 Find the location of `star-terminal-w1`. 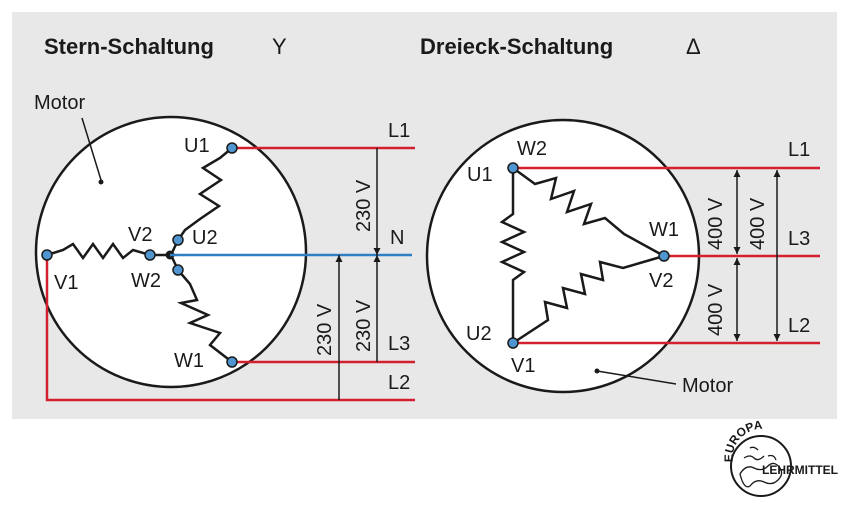

star-terminal-w1 is located at coordinates (232, 362).